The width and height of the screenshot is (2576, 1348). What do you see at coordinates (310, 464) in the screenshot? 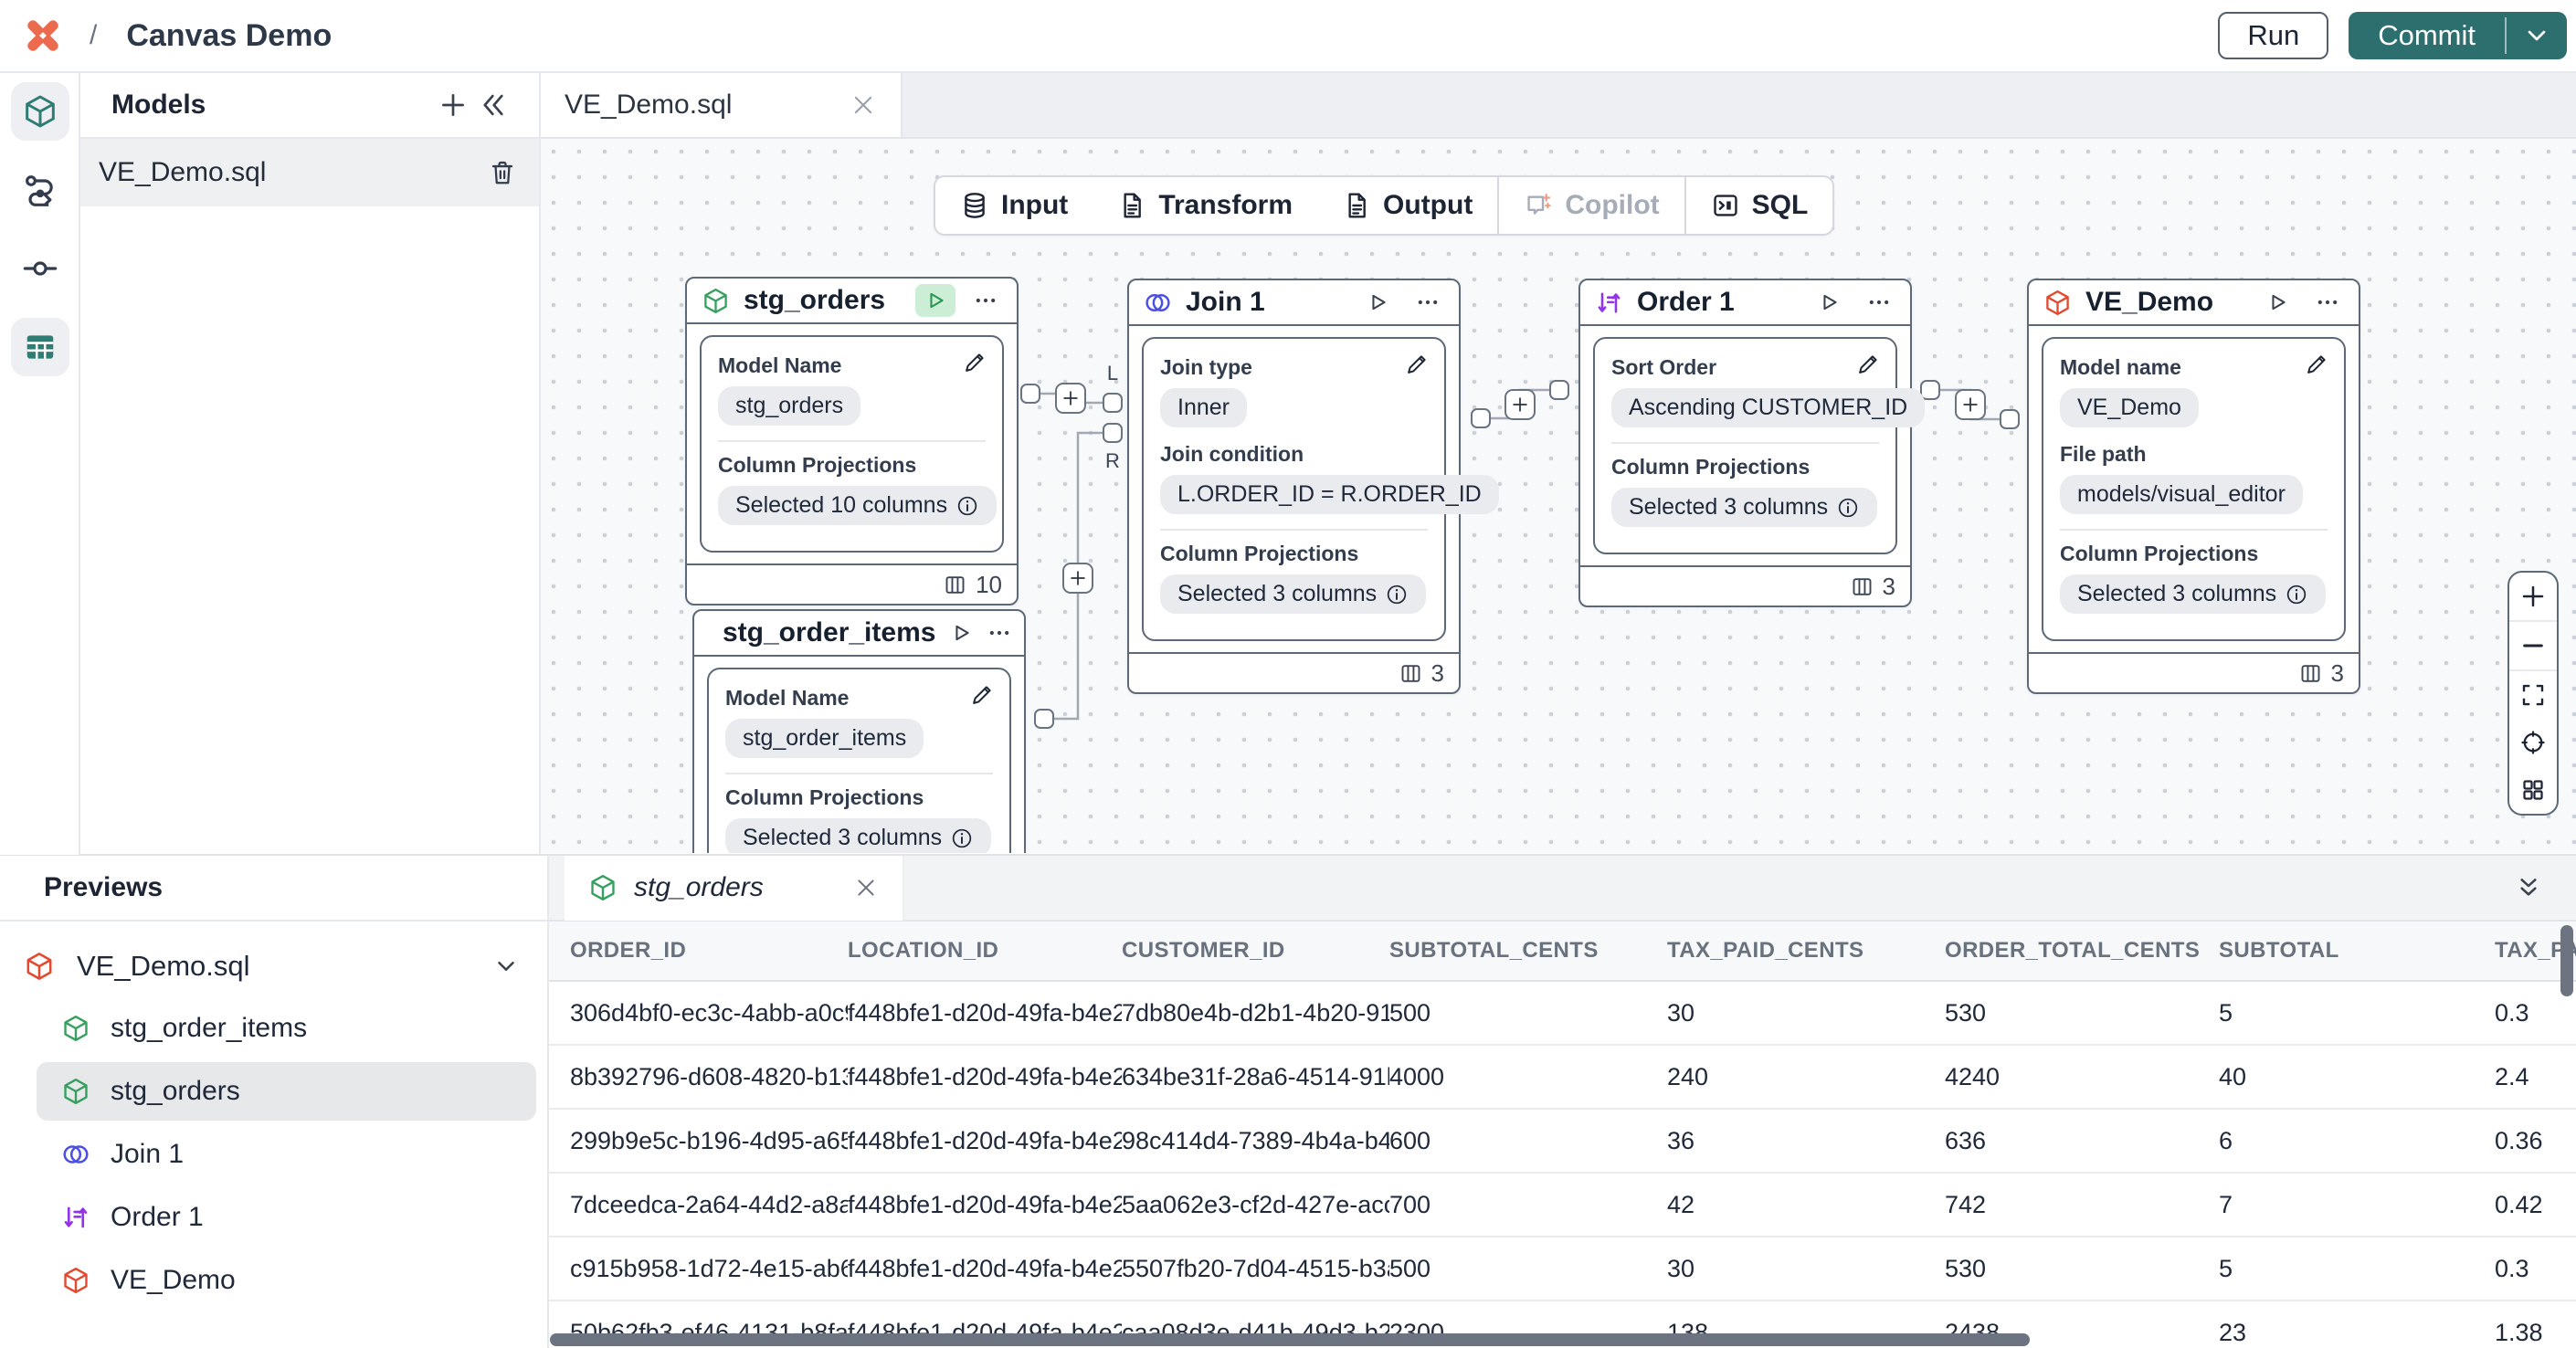
I see `models-panel: Models VE_Demo.sql` at bounding box center [310, 464].